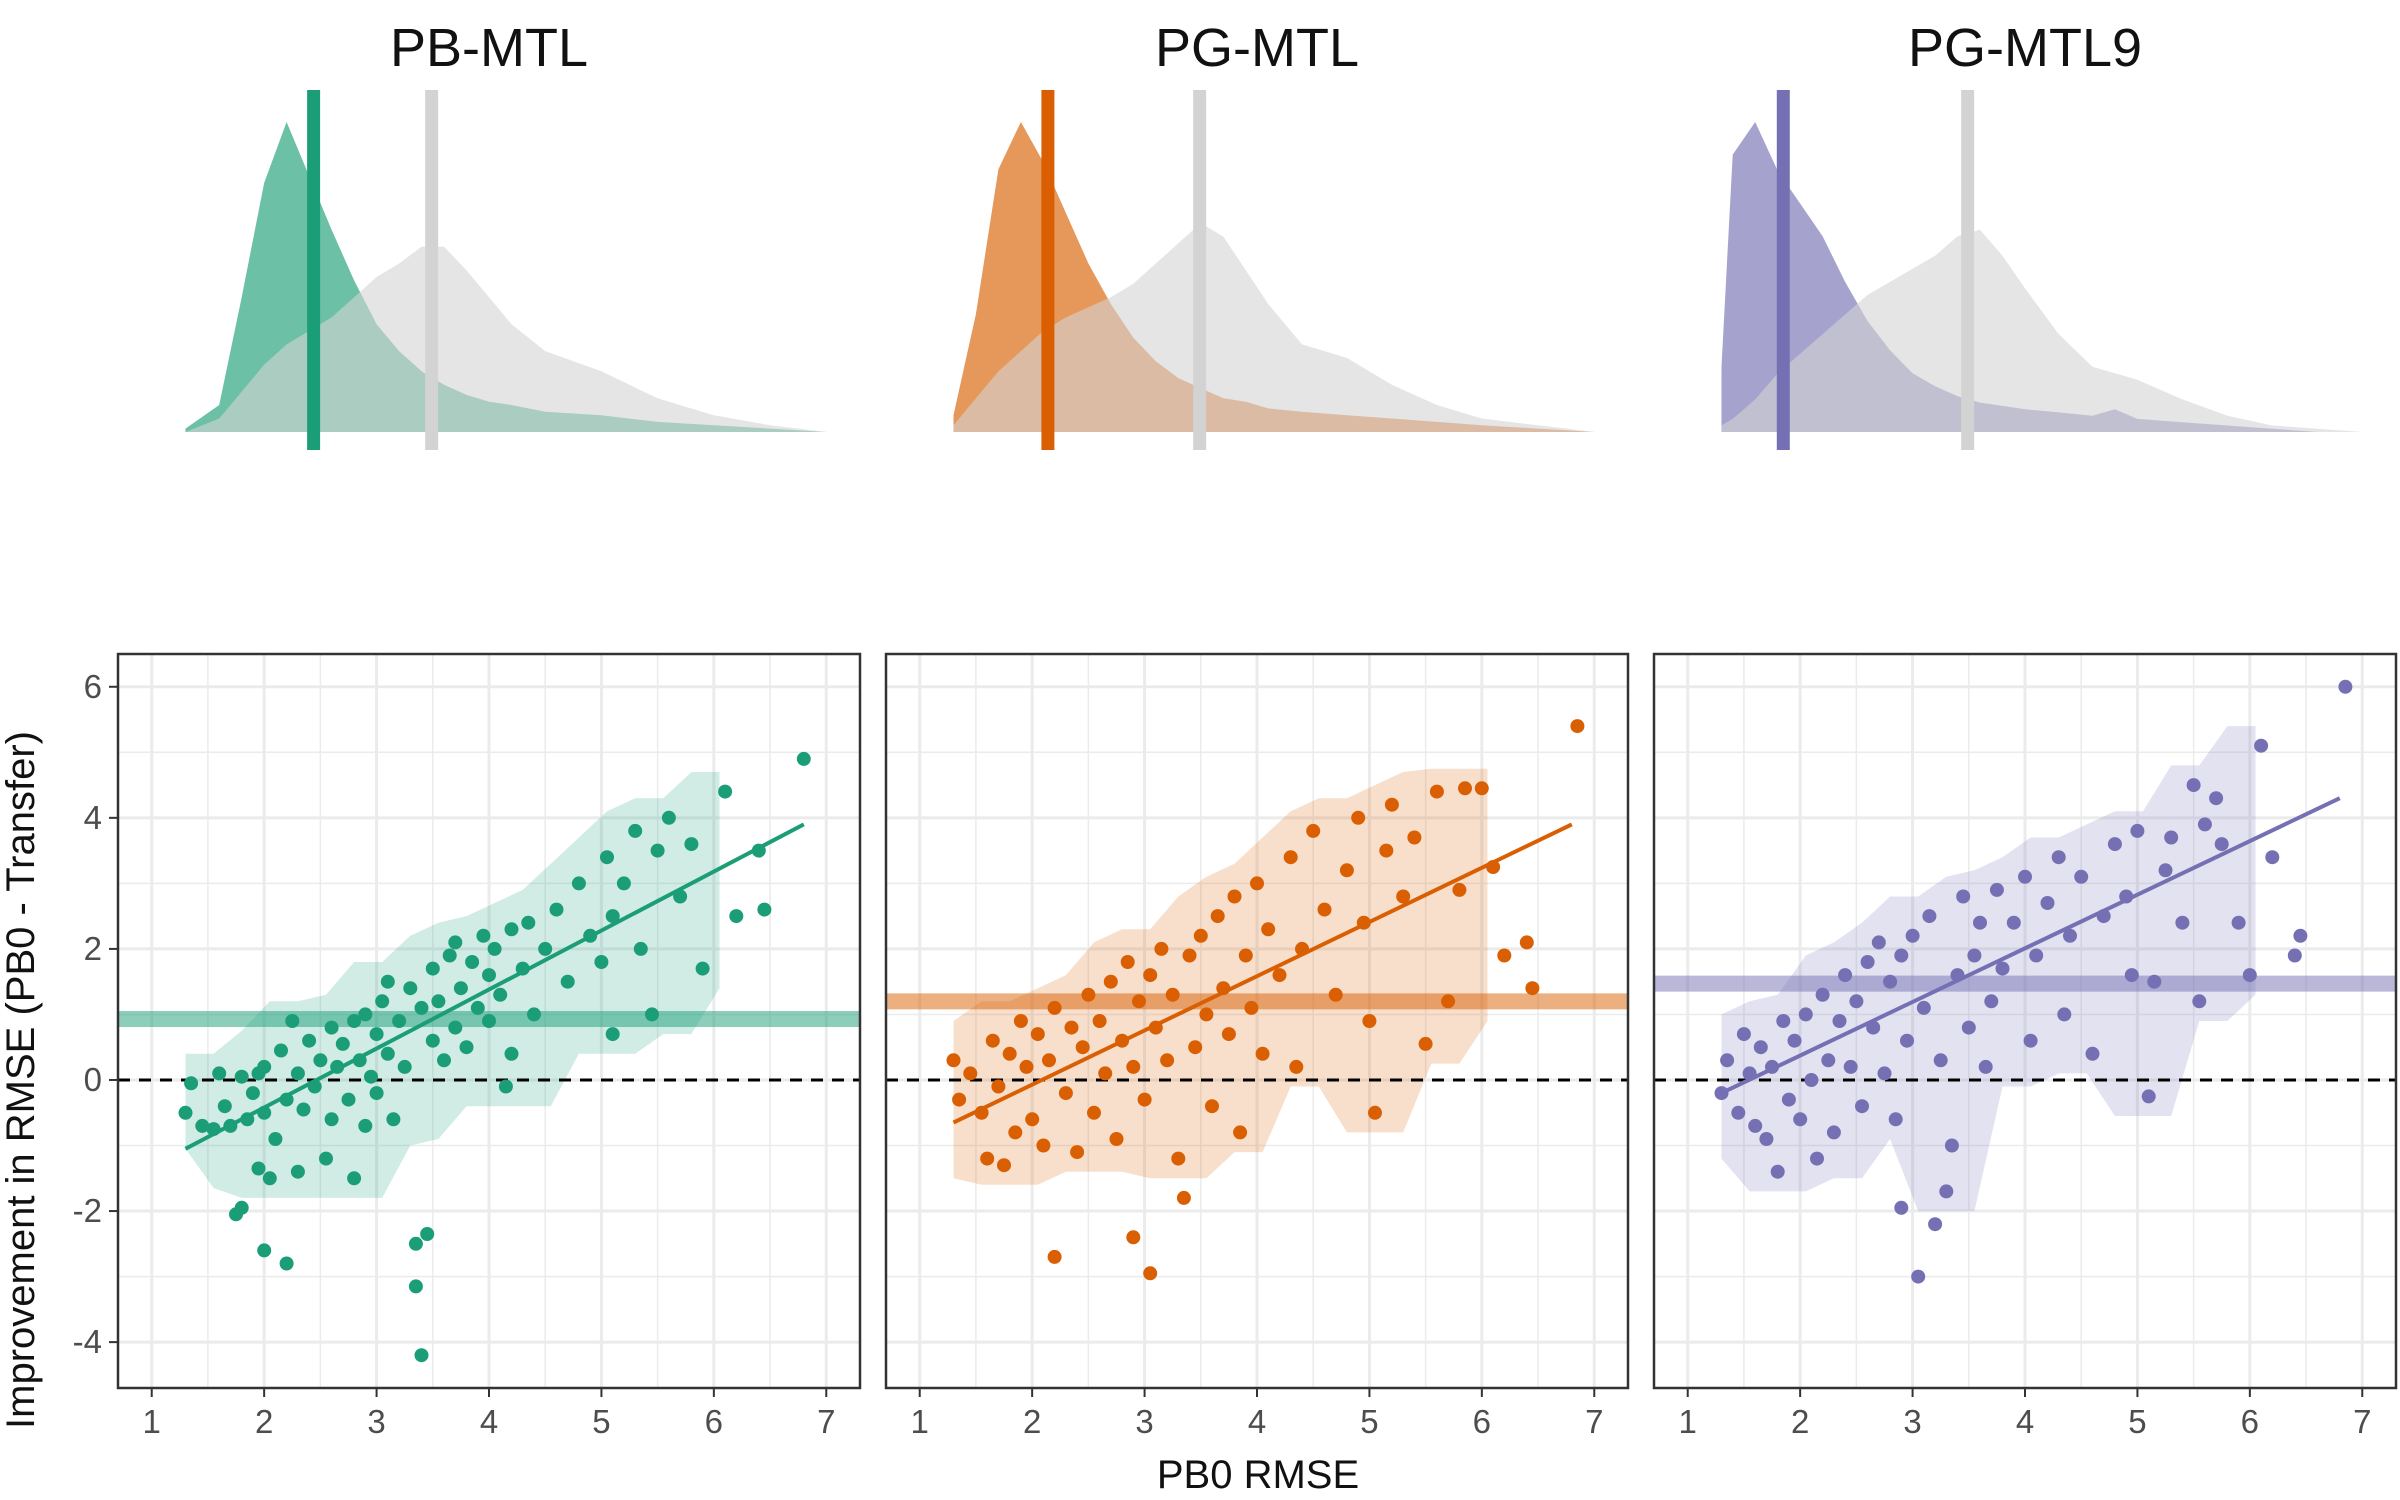 The image size is (2400, 1500). Describe the element at coordinates (2030, 945) in the screenshot. I see `regression-line` at that location.